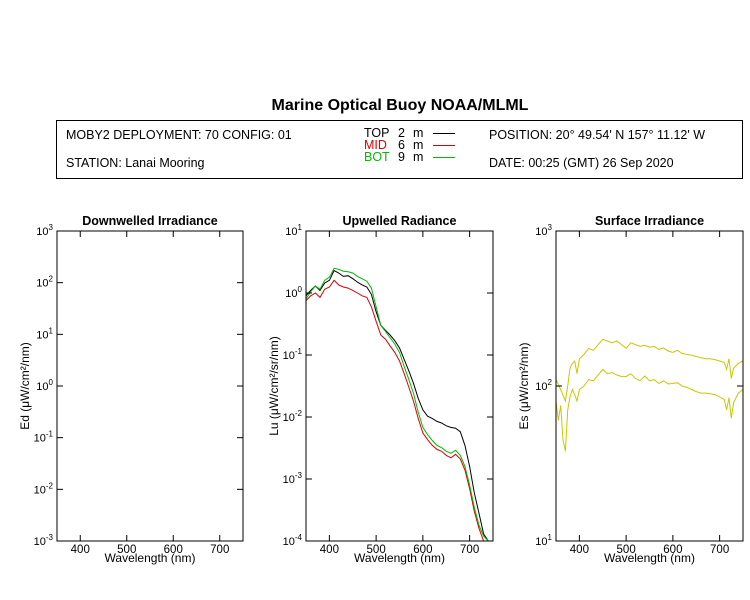 The height and width of the screenshot is (600, 750). What do you see at coordinates (418, 157) in the screenshot?
I see `legend-bot-unit: m` at bounding box center [418, 157].